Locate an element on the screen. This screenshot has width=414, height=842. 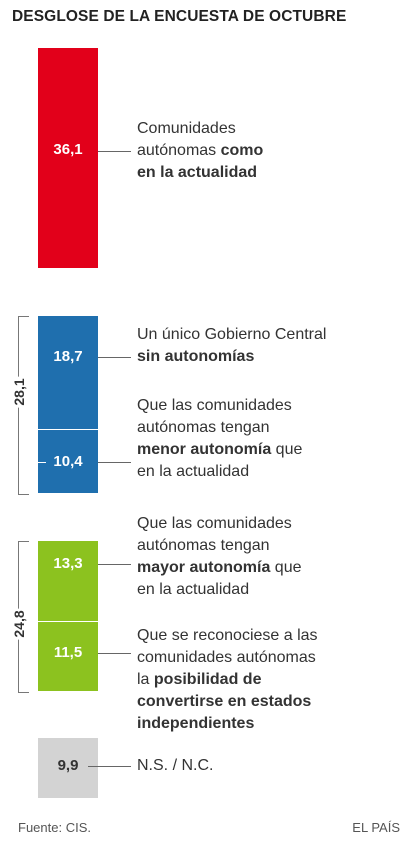
connector-mayor-autonomia is located at coordinates (114, 564).